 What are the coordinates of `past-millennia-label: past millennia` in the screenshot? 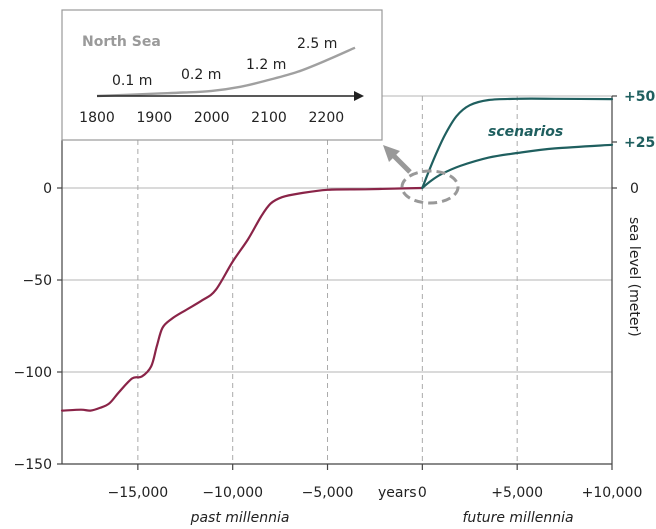 It's located at (240, 518).